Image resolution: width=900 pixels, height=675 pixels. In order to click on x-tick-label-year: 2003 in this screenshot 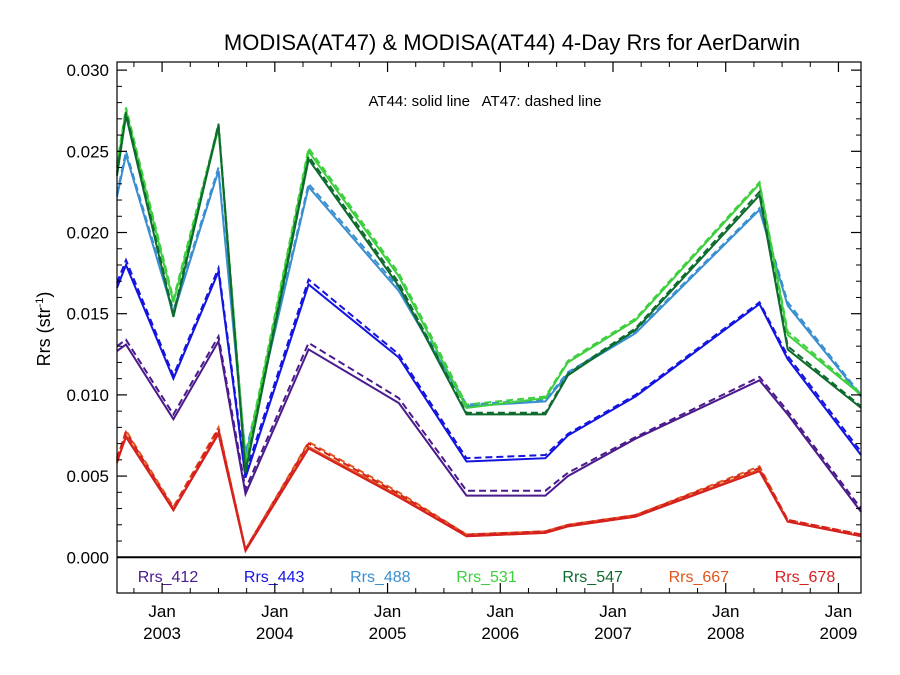, I will do `click(162, 633)`.